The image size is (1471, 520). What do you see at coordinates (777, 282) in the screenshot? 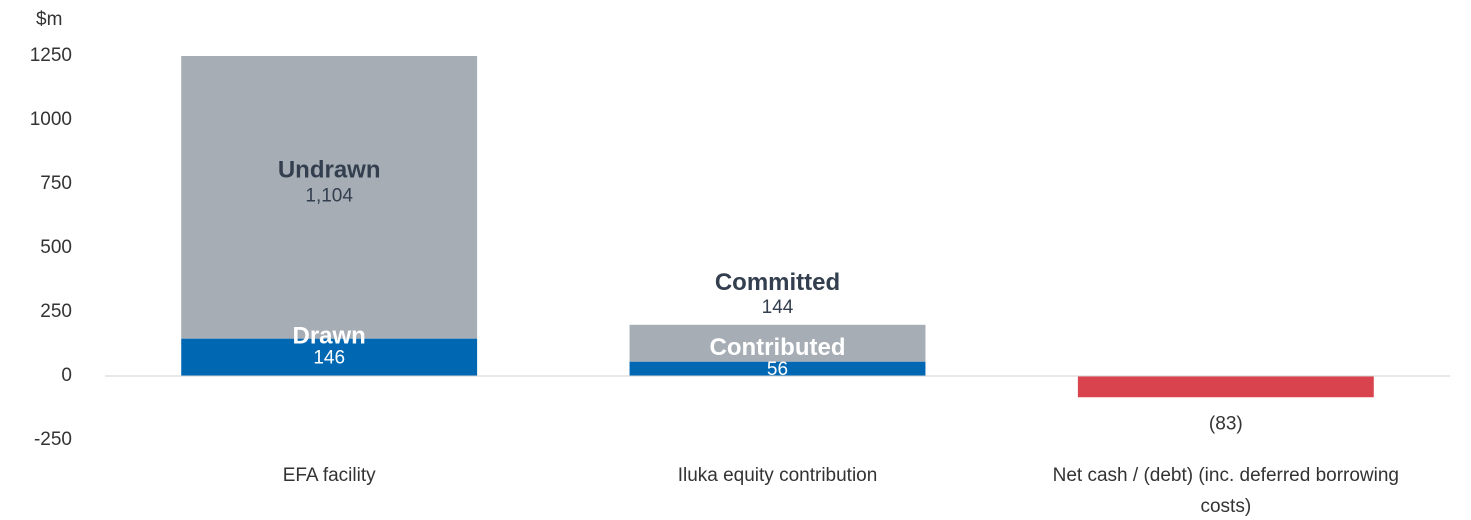
I see `segment-name: Committed` at bounding box center [777, 282].